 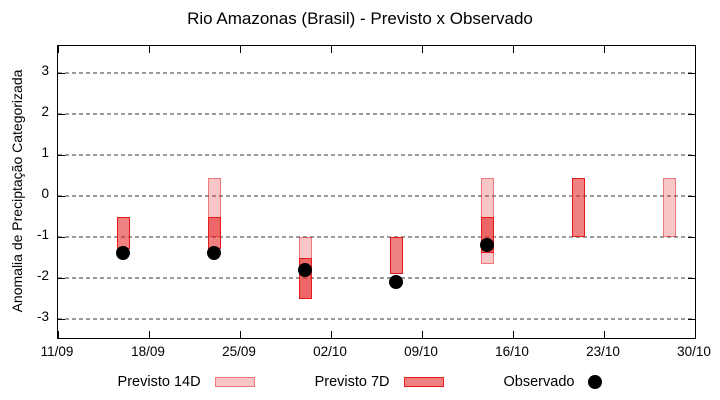 I want to click on legend-label-observado: Observado, so click(x=539, y=382).